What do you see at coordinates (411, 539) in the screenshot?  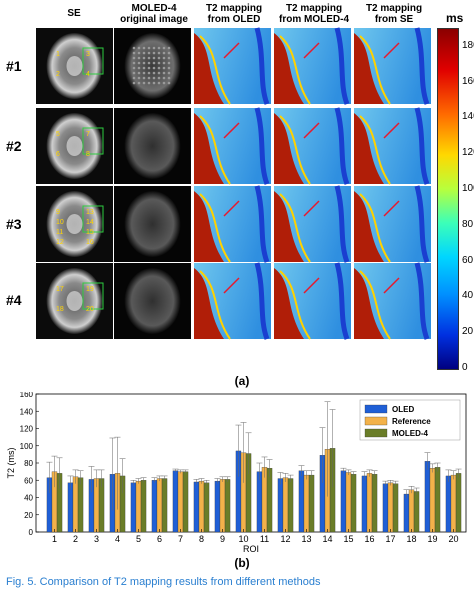 I see `x-tick-label: 18` at bounding box center [411, 539].